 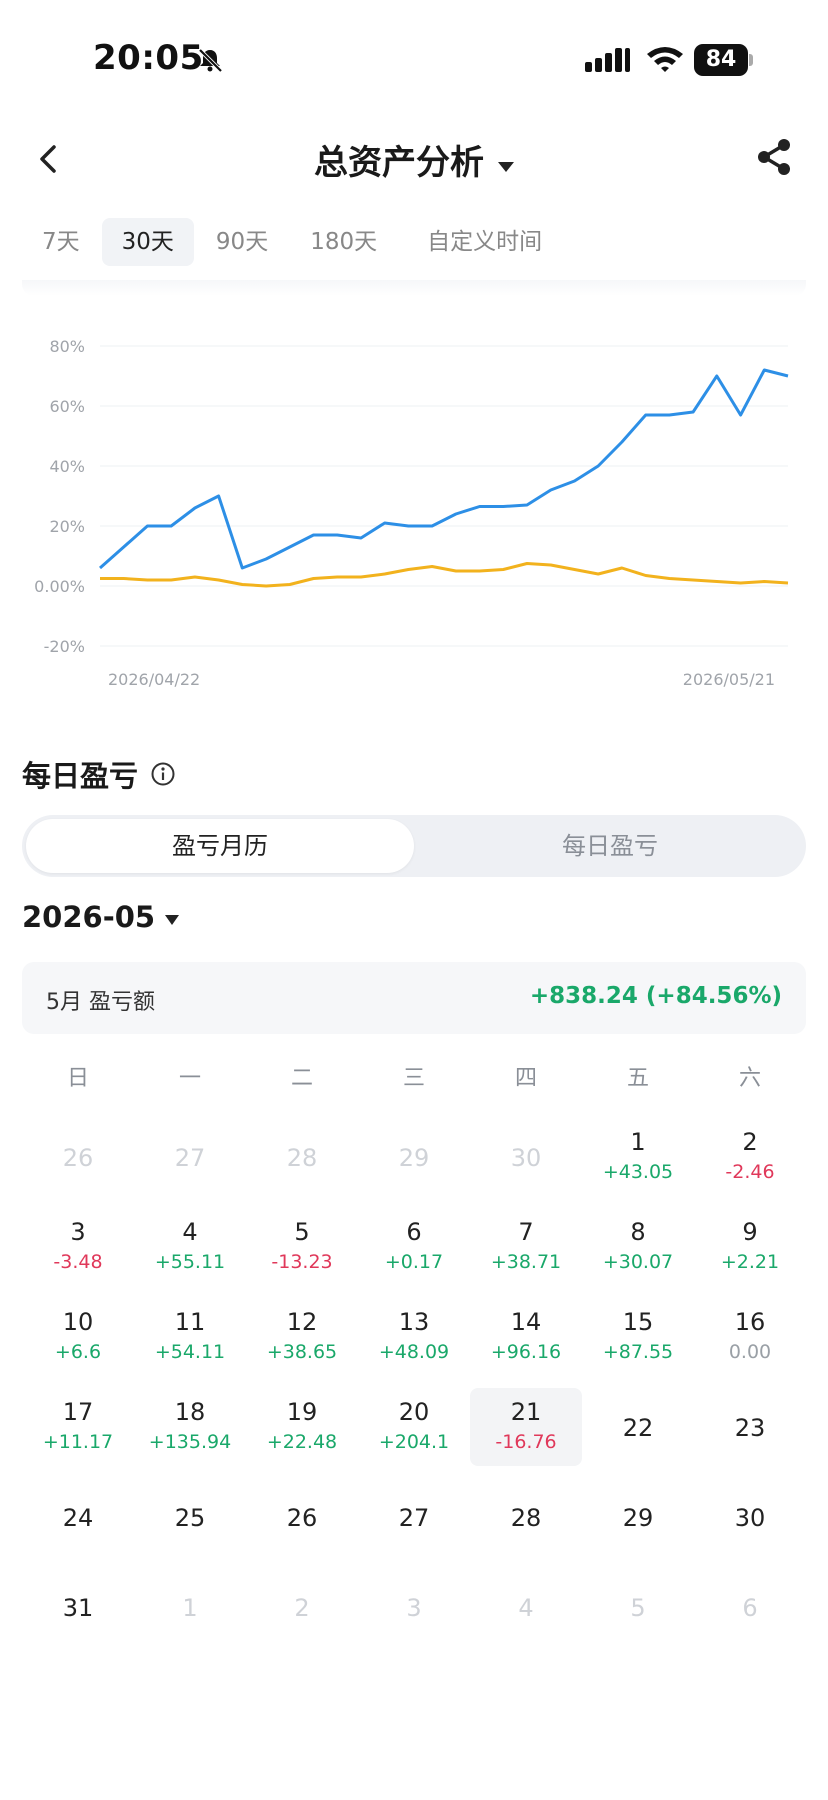 I want to click on battery-tip, so click(x=751, y=60).